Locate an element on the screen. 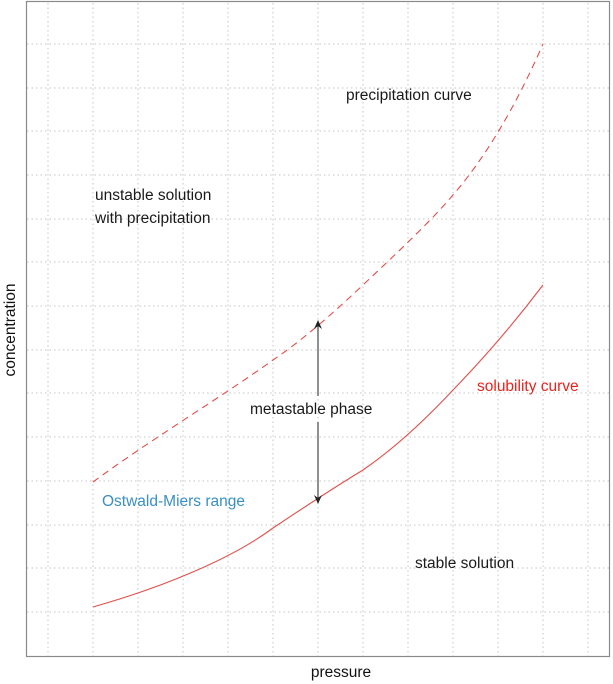 This screenshot has height=684, width=613. metastable-range-arrow is located at coordinates (318, 412).